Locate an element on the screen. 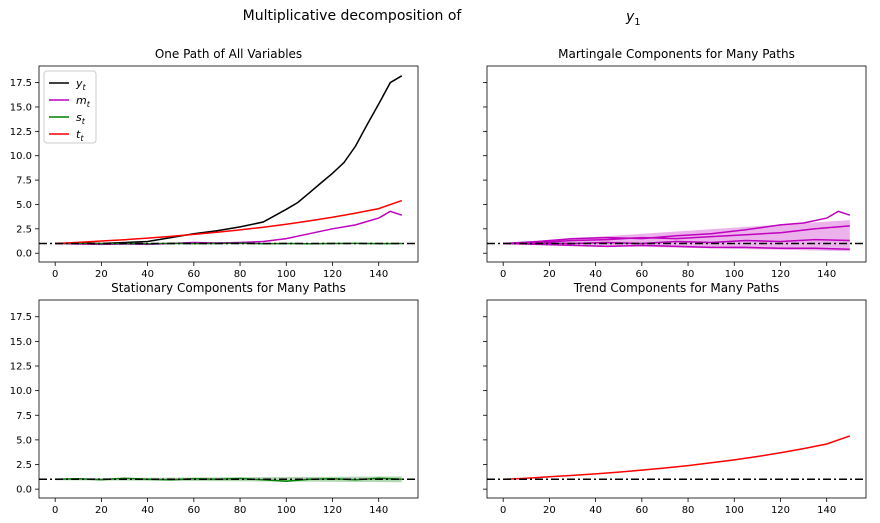  legend-label: yt is located at coordinates (81, 84).